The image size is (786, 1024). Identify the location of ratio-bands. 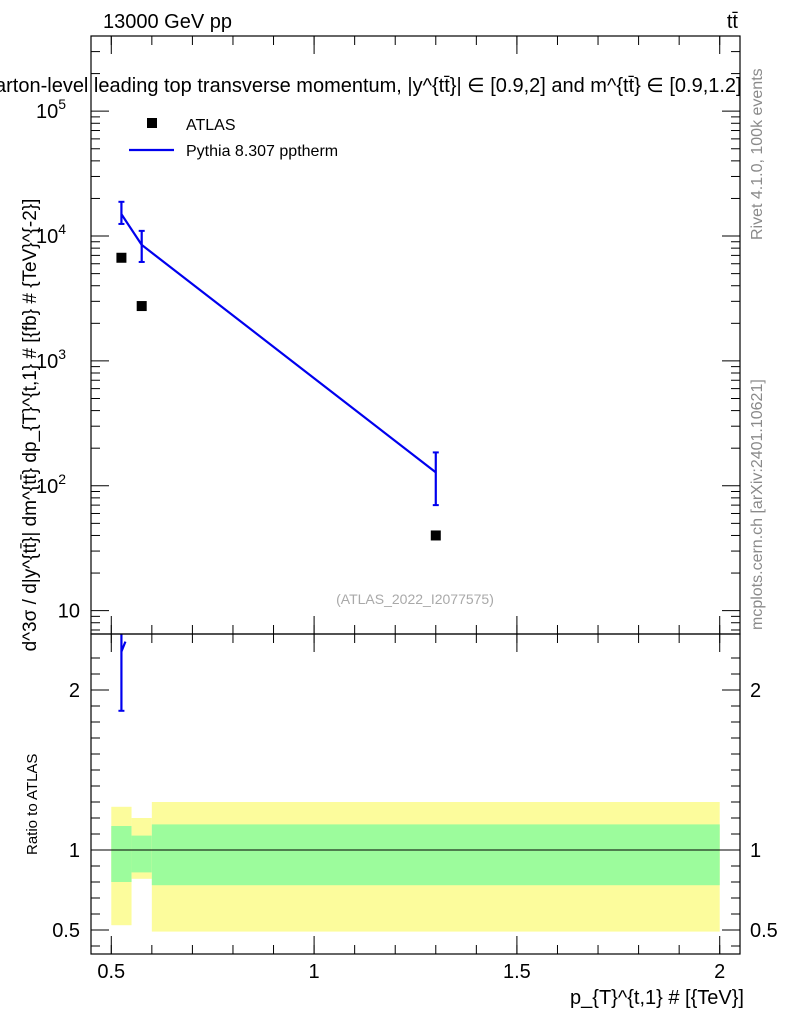
(415, 867).